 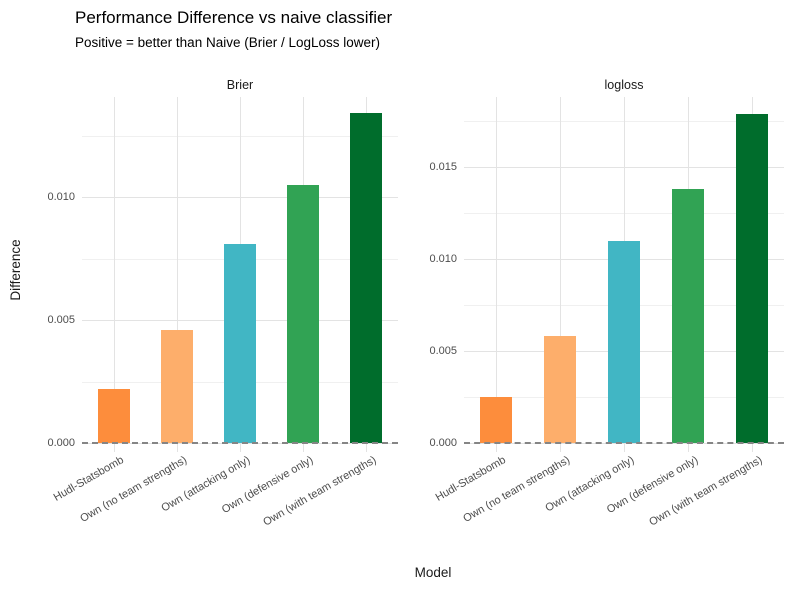 What do you see at coordinates (240, 85) in the screenshot?
I see `facet-strip-brier: Brier` at bounding box center [240, 85].